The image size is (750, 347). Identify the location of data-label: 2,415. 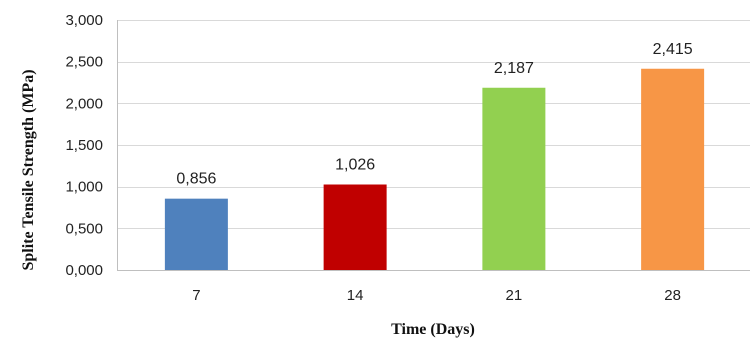
(673, 49).